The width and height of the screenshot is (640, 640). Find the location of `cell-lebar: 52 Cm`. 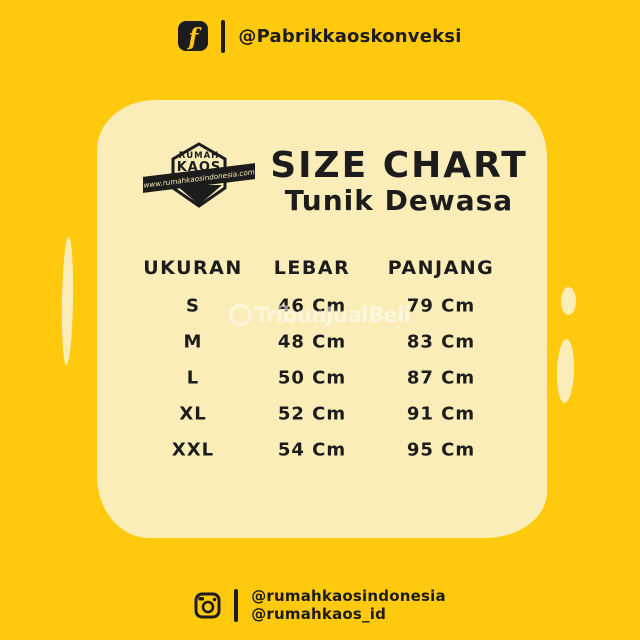

cell-lebar: 52 Cm is located at coordinates (312, 414).